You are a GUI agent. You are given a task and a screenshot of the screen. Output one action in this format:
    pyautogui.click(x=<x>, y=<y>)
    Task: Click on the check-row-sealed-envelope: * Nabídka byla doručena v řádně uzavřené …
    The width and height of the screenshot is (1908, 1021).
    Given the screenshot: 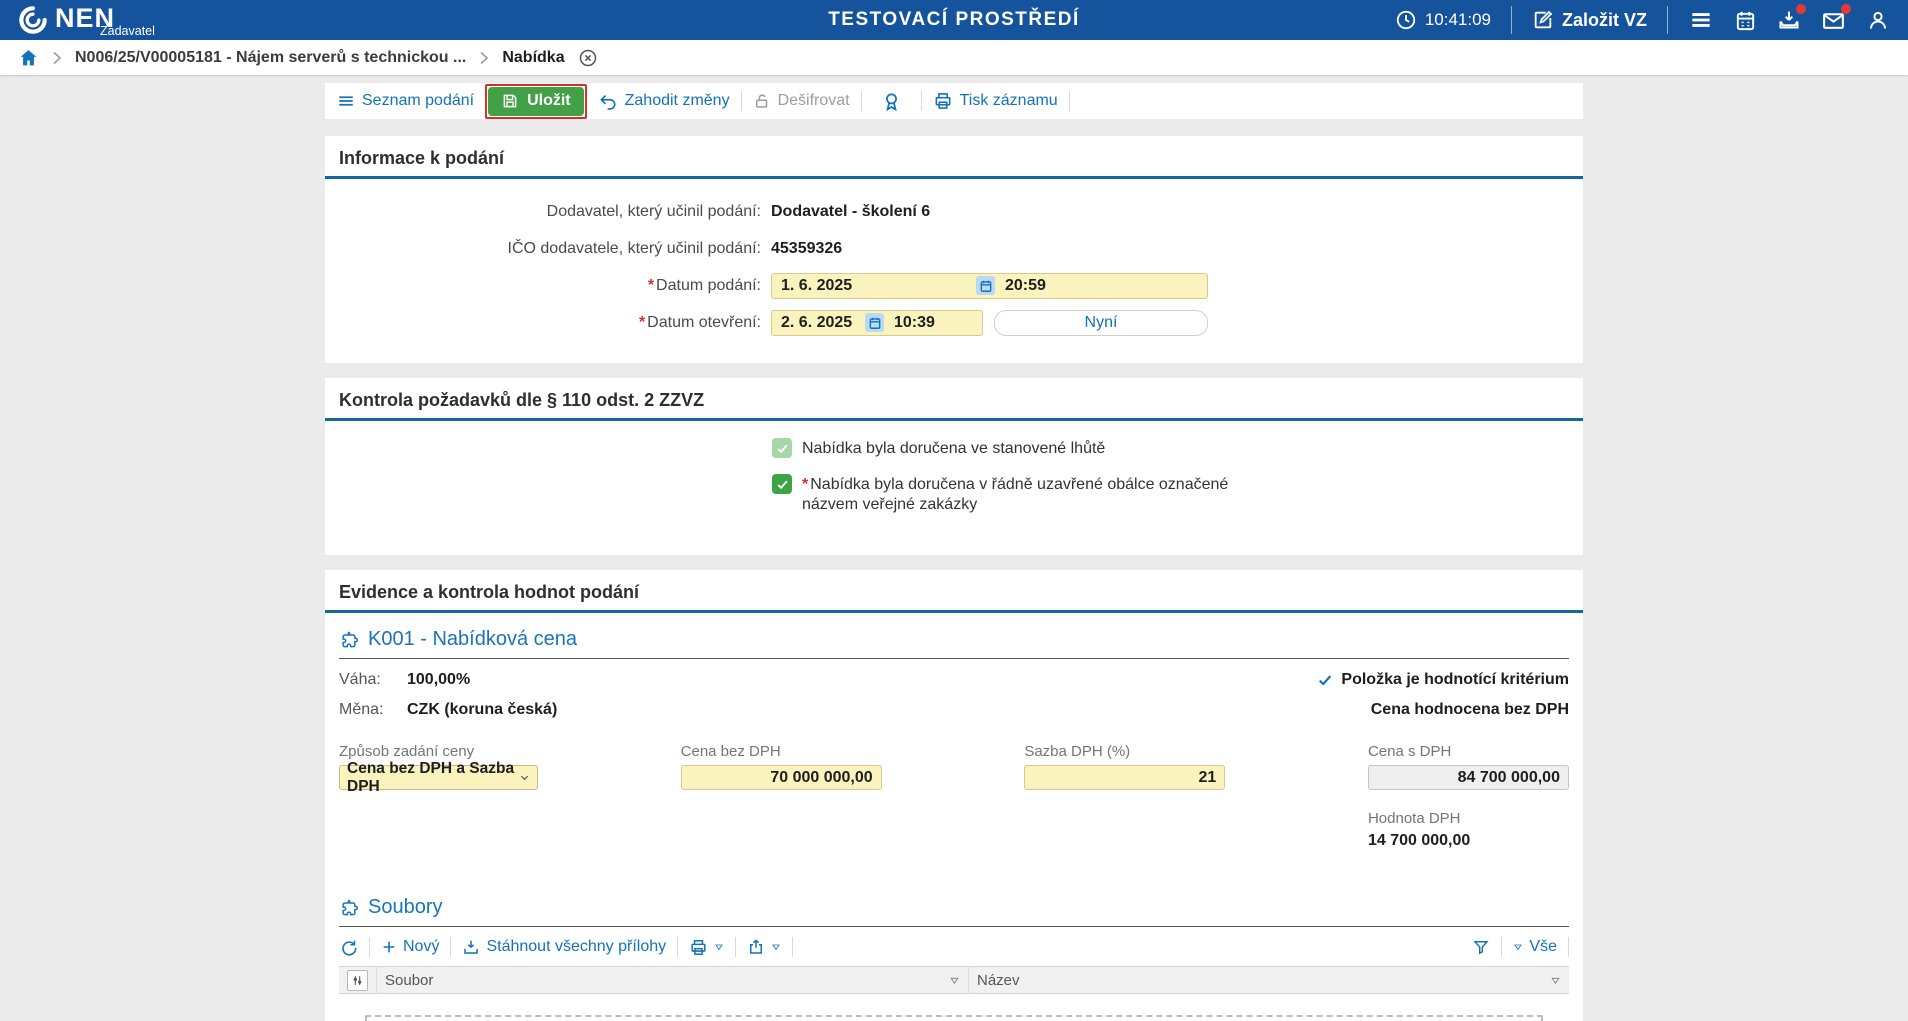 What is the action you would take?
    pyautogui.click(x=1177, y=494)
    